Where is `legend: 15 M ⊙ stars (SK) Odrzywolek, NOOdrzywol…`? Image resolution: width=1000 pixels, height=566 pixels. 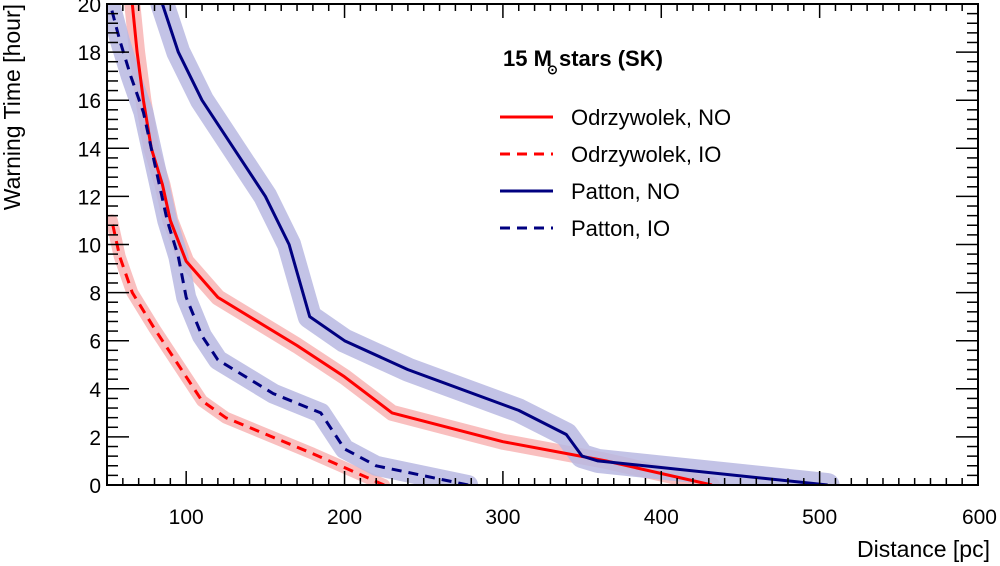 legend: 15 M ⊙ stars (SK) Odrzywolek, NOOdrzywol… is located at coordinates (615, 143).